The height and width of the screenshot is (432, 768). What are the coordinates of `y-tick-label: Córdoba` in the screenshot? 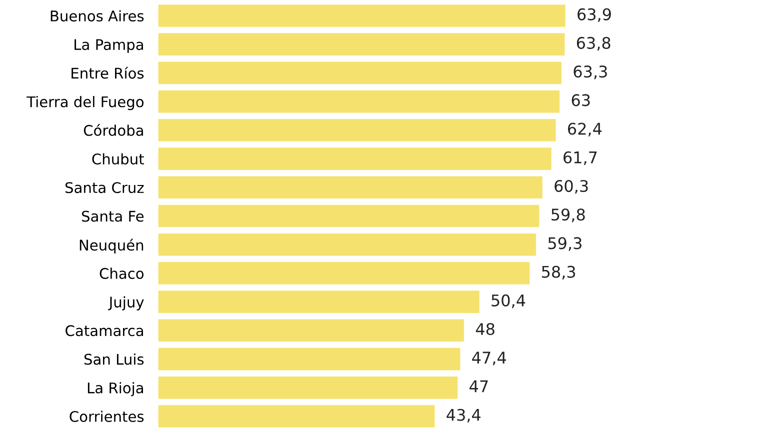 It's located at (113, 130).